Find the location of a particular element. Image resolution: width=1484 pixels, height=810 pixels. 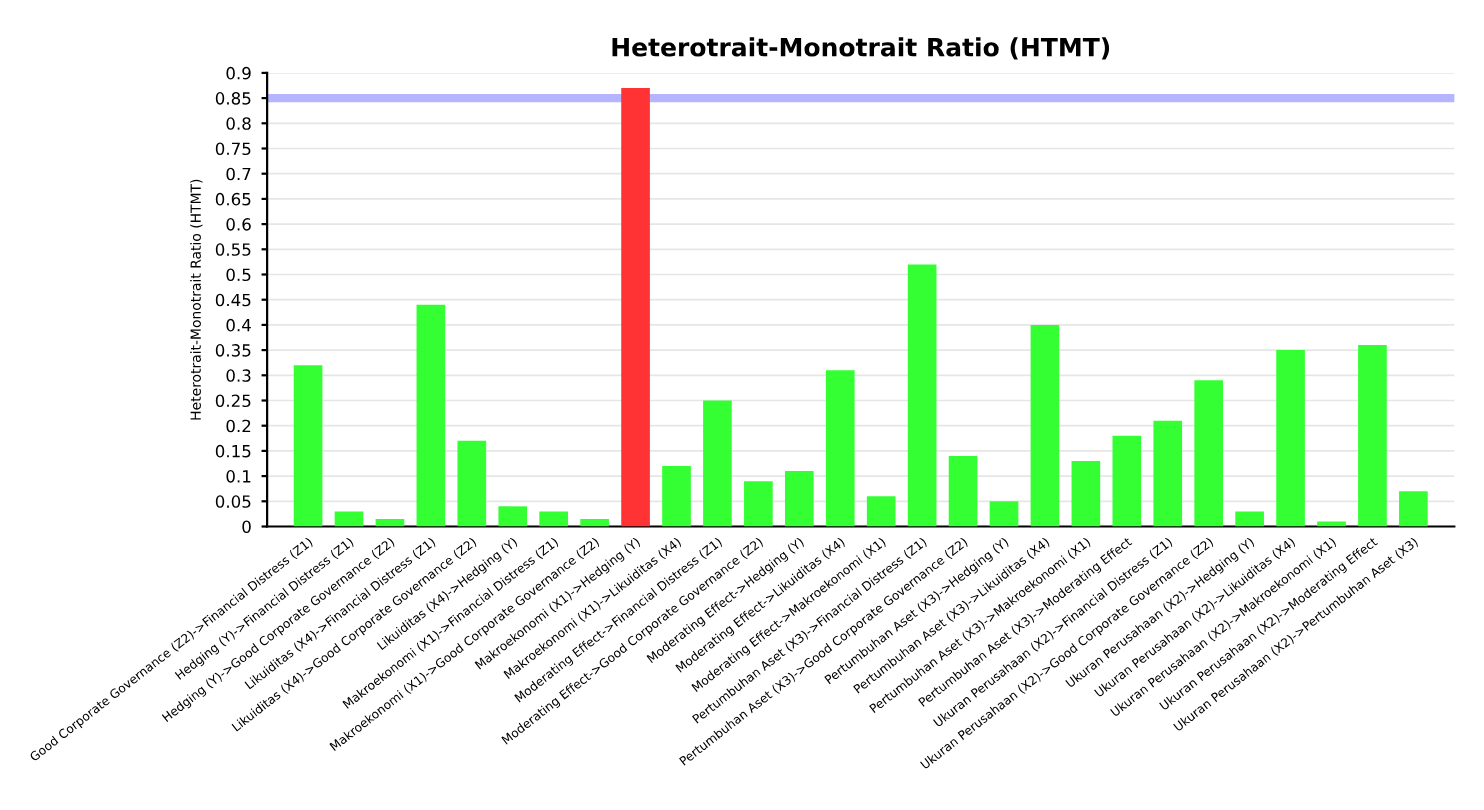

y-tick-label: 0.8 is located at coordinates (238, 123).